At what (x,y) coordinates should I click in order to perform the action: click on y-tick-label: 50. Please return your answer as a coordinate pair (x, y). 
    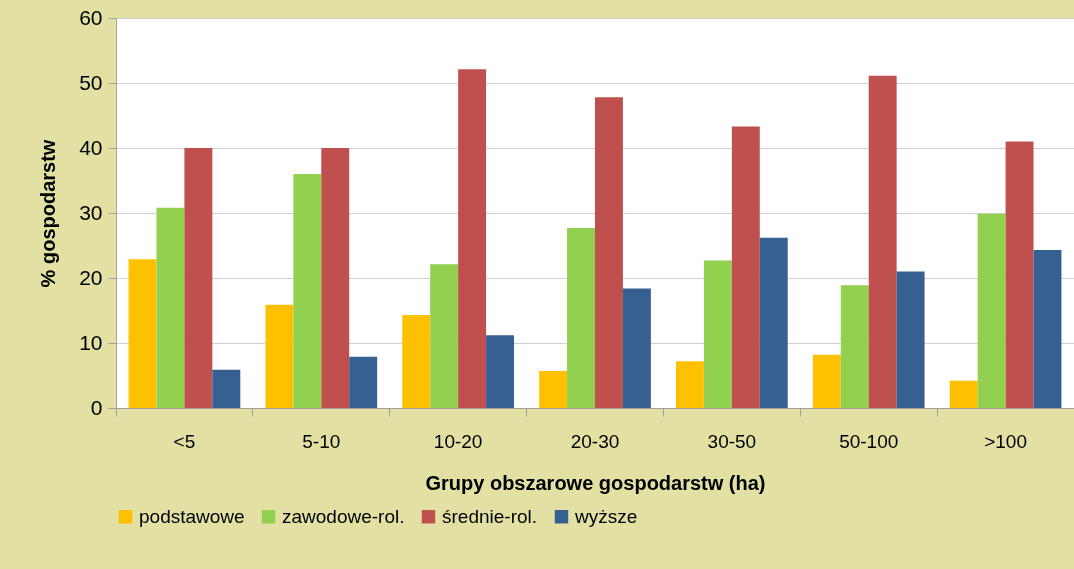
    Looking at the image, I should click on (91, 82).